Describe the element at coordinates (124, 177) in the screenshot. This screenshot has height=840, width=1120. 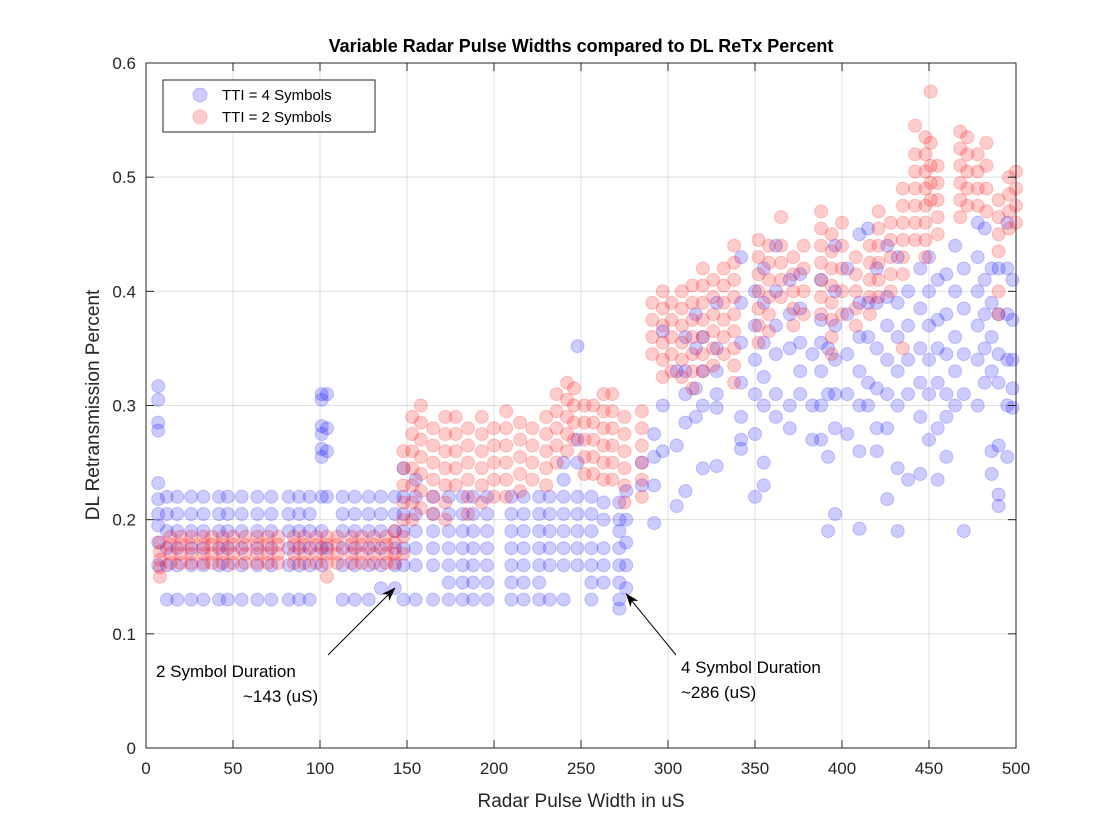
I see `y-tick-label: 0.5` at that location.